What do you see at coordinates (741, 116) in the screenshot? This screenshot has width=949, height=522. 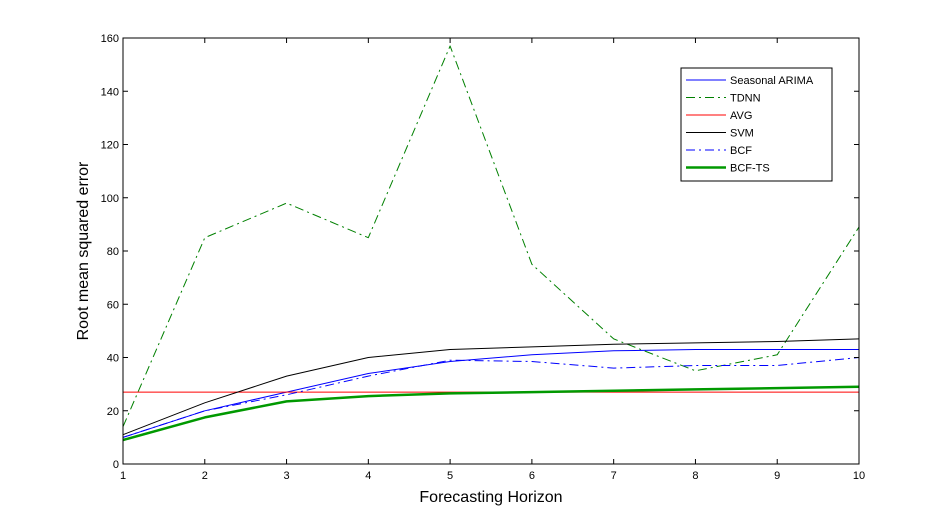 I see `legend-label-3: AVG` at bounding box center [741, 116].